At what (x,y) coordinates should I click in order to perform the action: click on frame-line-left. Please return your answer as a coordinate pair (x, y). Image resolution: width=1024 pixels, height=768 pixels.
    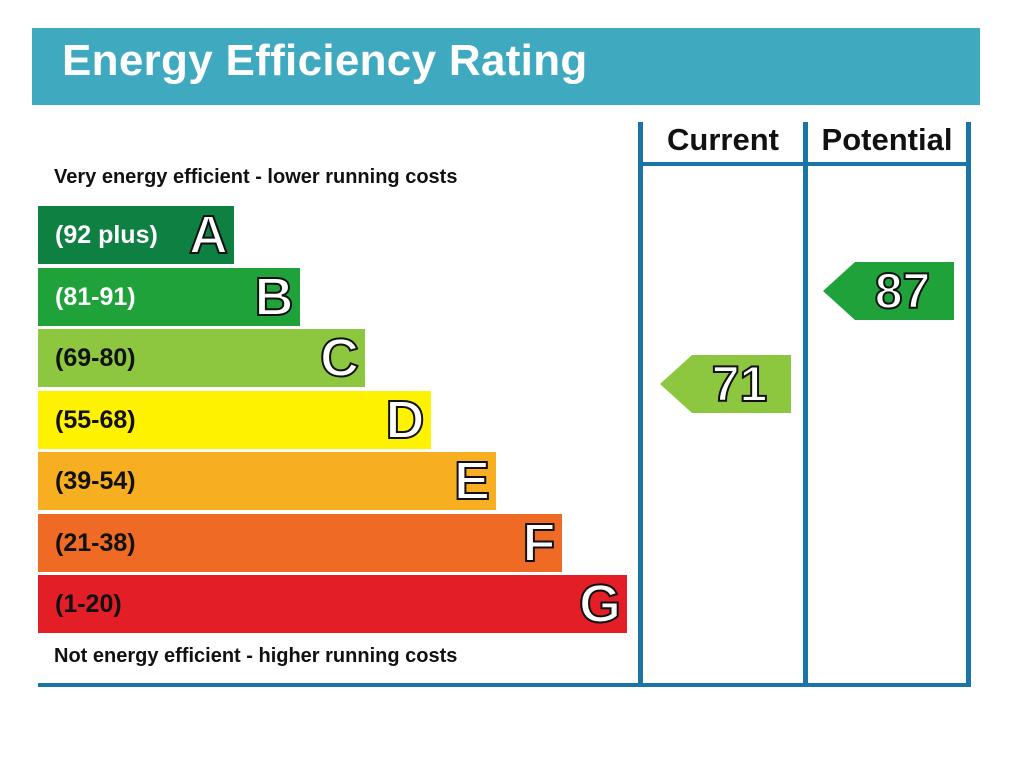
    Looking at the image, I should click on (640, 404).